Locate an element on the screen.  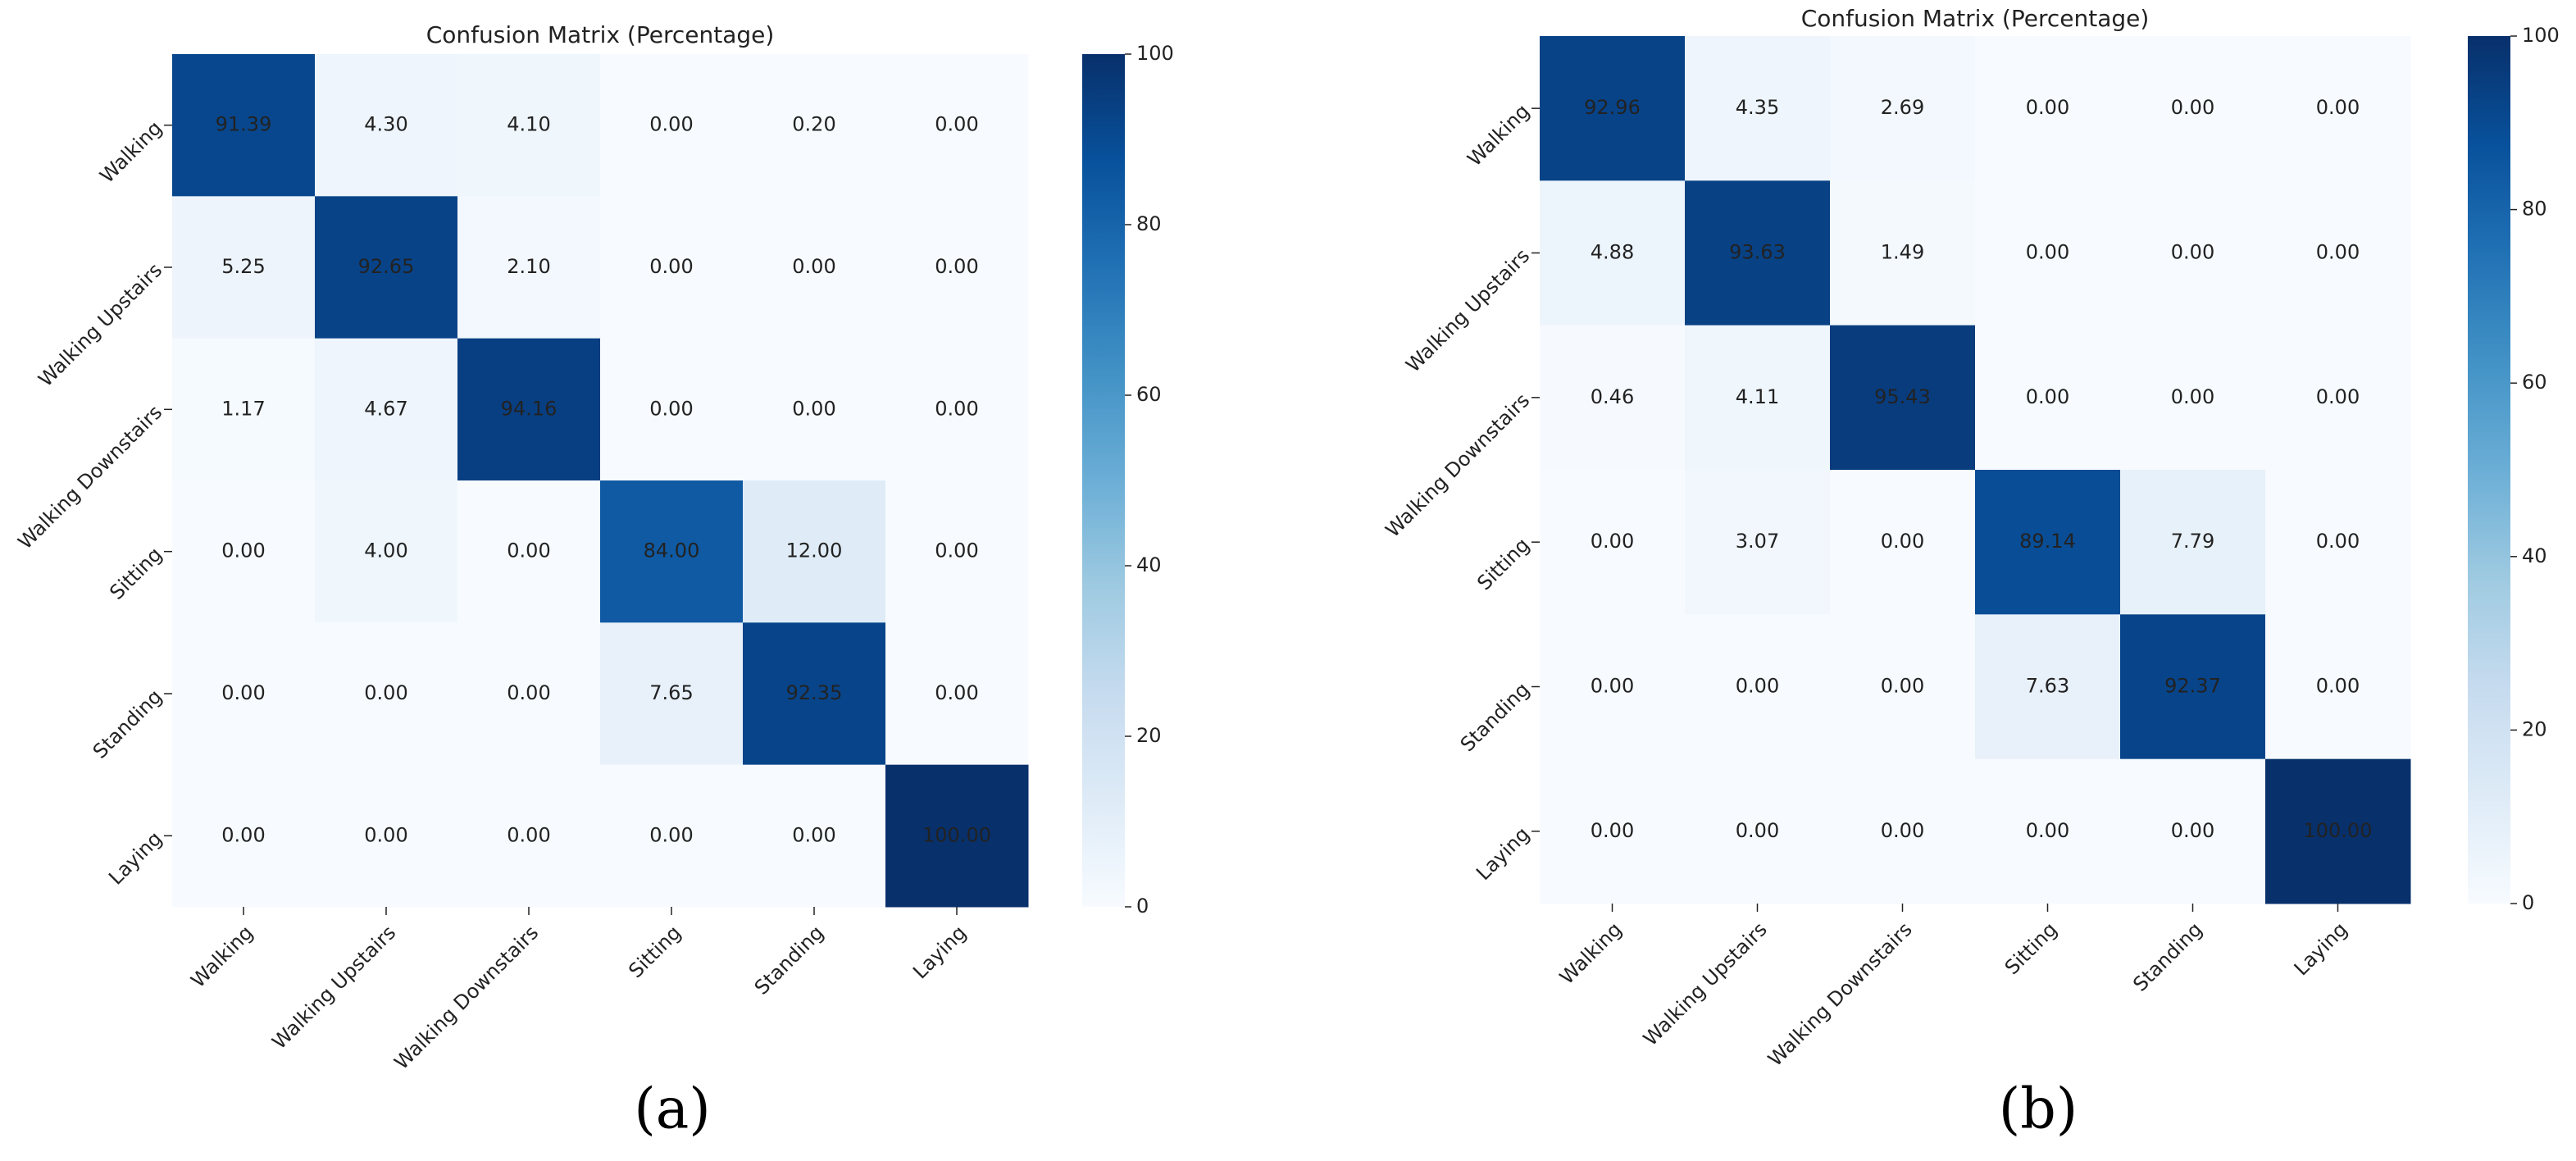
cell-label: 4.67 is located at coordinates (385, 408).